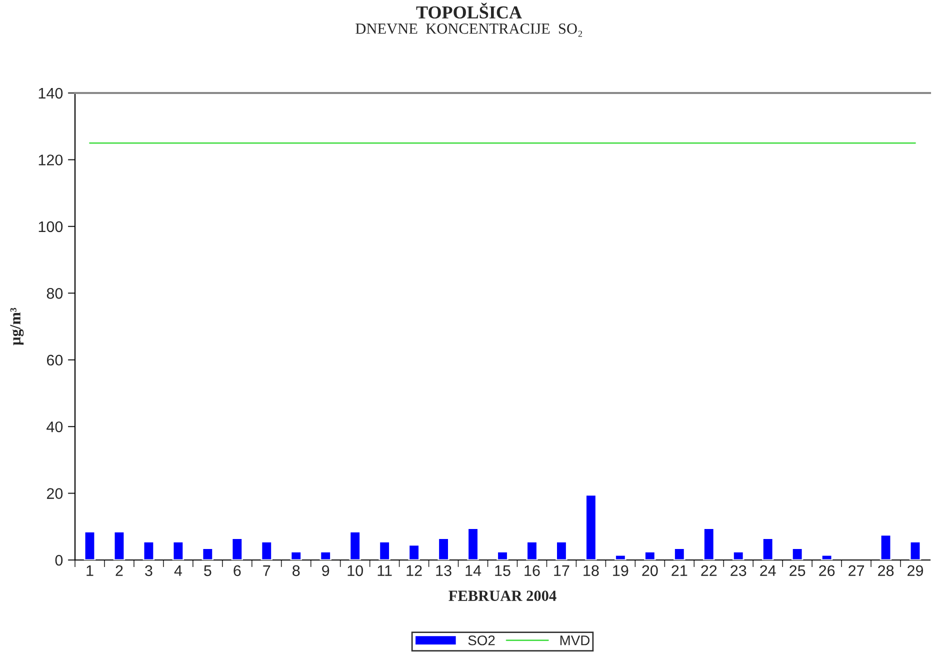  I want to click on x-tick-label: 23, so click(738, 570).